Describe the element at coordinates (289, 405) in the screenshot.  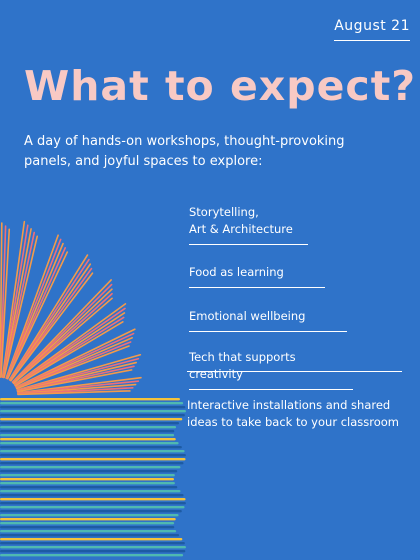
I see `list-item-line: Interactive installations and shared` at that location.